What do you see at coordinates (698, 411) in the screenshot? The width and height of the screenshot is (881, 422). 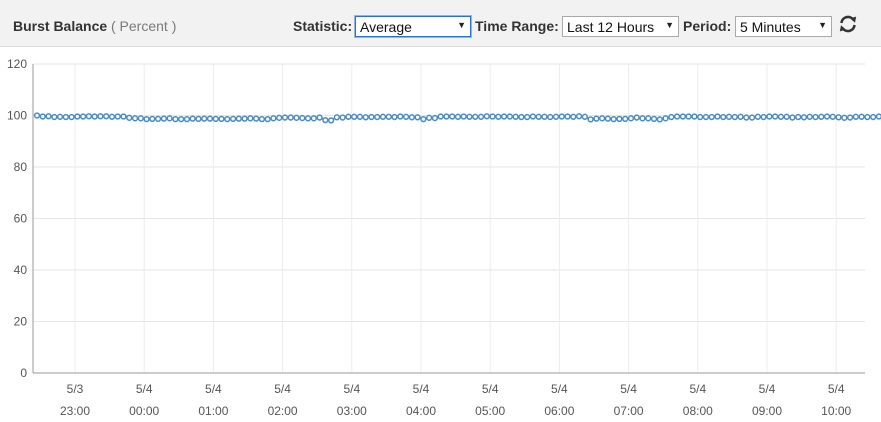 I see `x-tick-time: 08:00` at bounding box center [698, 411].